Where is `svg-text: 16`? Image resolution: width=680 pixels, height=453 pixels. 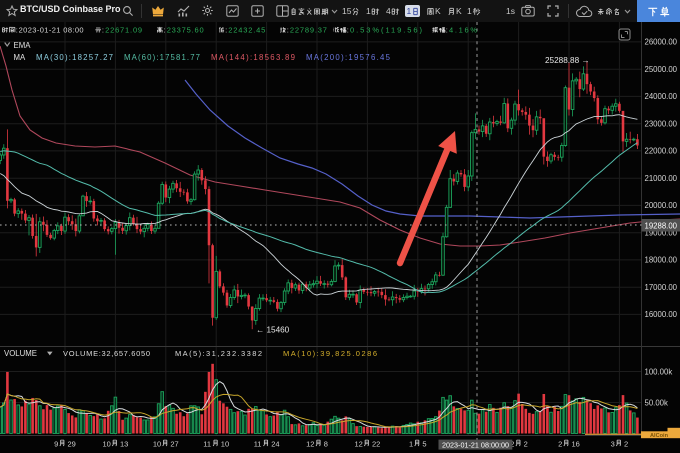
svg-text: 16 is located at coordinates (576, 444).